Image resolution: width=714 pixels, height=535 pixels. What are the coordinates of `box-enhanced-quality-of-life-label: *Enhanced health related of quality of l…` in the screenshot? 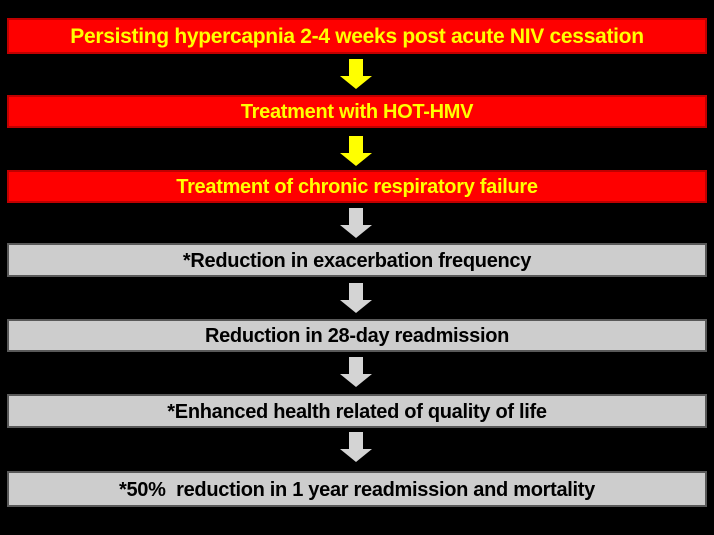 It's located at (357, 411).